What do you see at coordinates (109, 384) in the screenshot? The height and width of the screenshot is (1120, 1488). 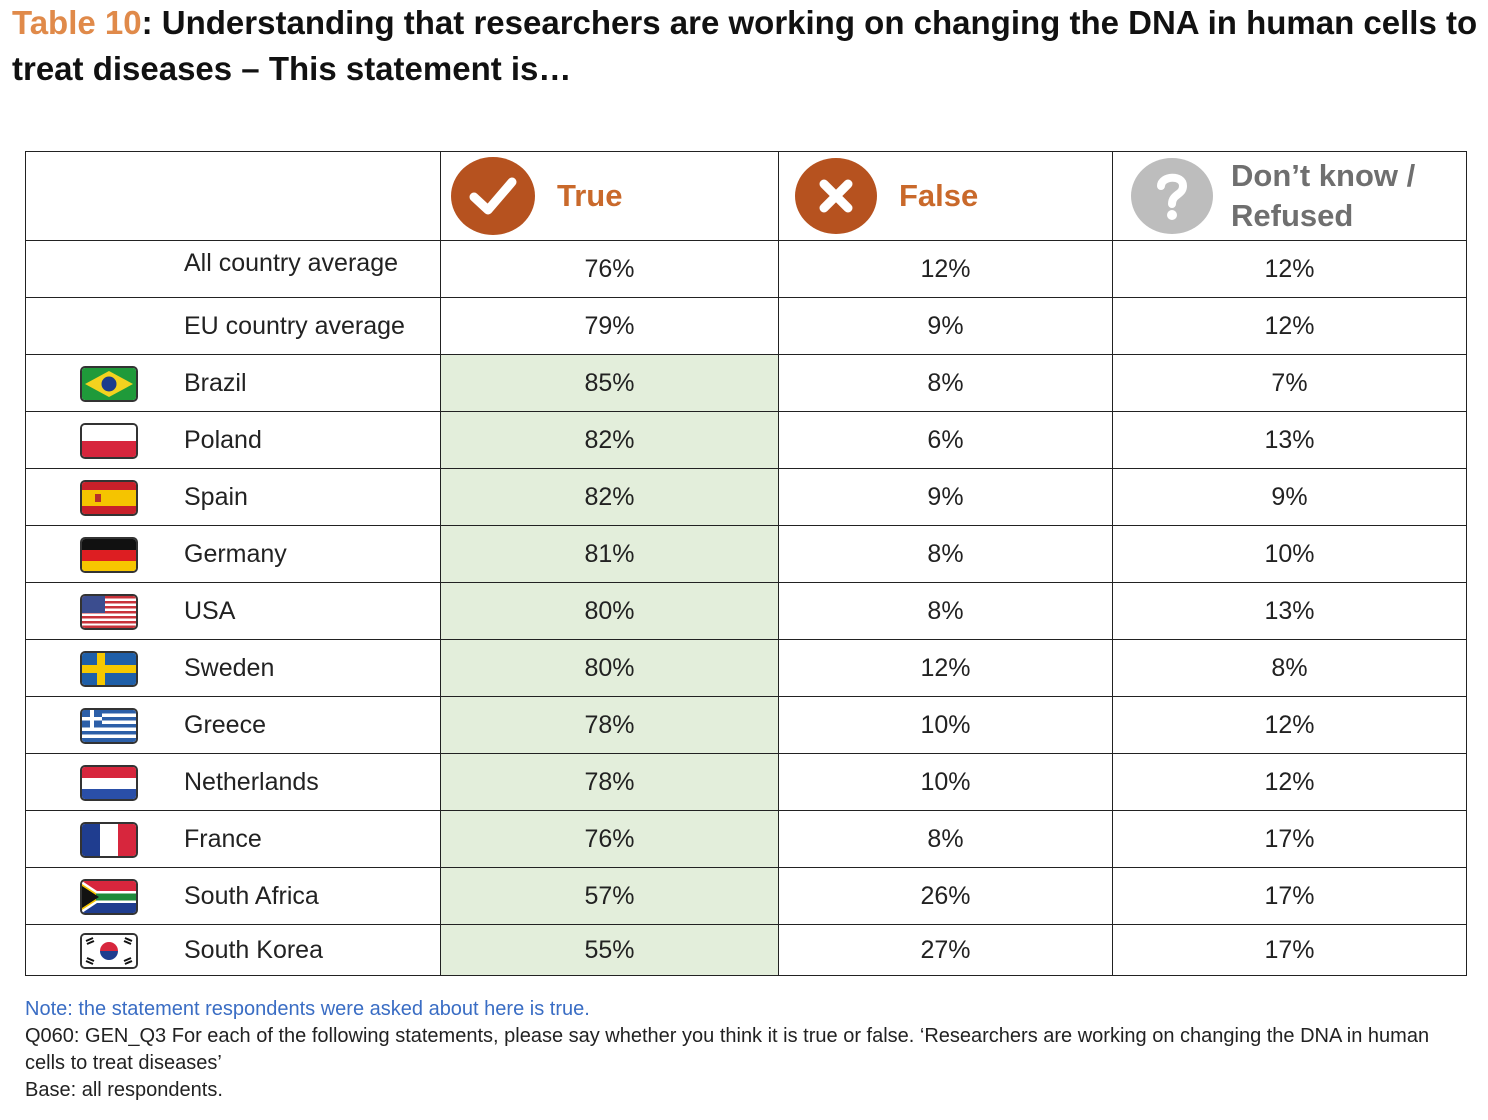 I see `brazil-flag-icon` at bounding box center [109, 384].